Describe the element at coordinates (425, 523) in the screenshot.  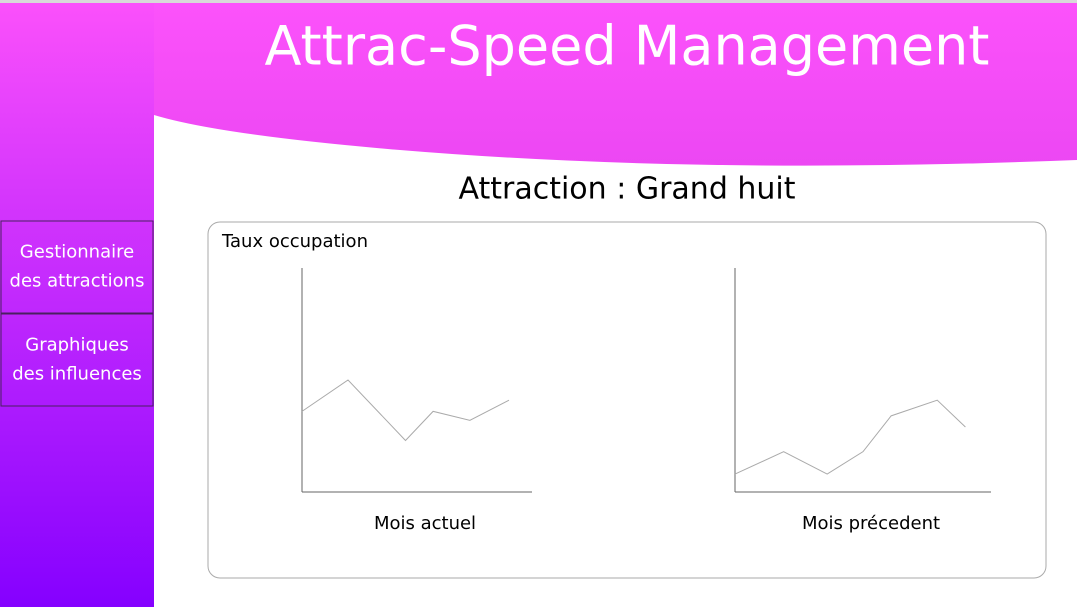
I see `chart-caption: Mois actuel` at that location.